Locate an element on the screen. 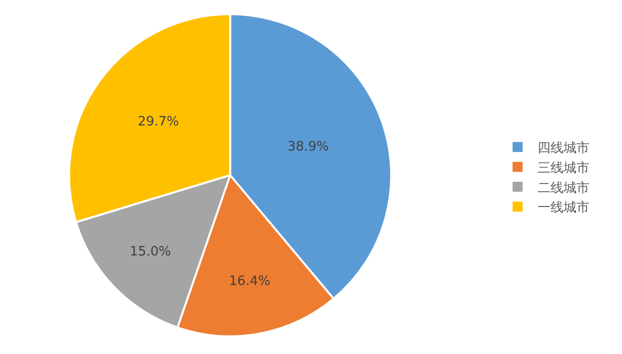 This screenshot has width=622, height=354. data-label: 16.4% is located at coordinates (249, 281).